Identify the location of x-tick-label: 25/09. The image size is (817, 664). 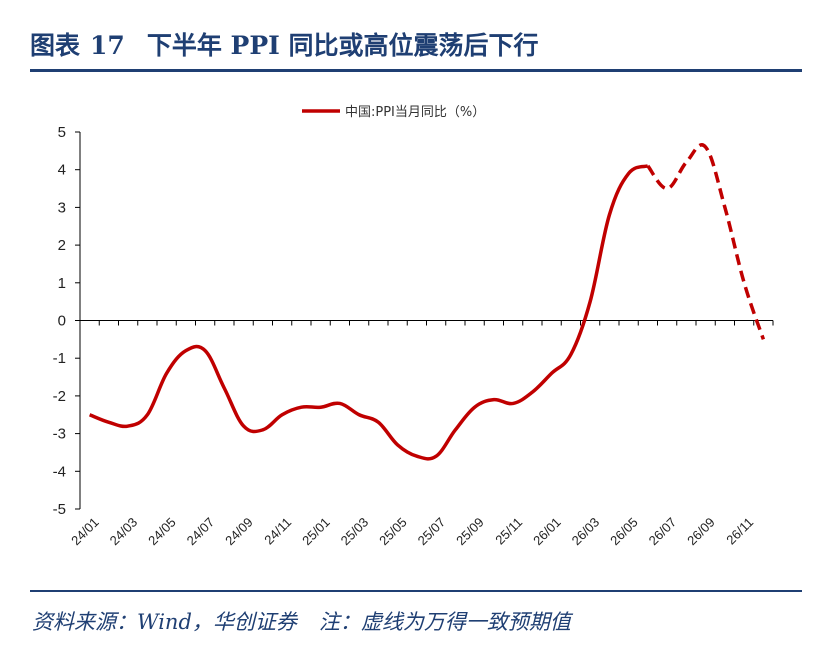
(470, 532).